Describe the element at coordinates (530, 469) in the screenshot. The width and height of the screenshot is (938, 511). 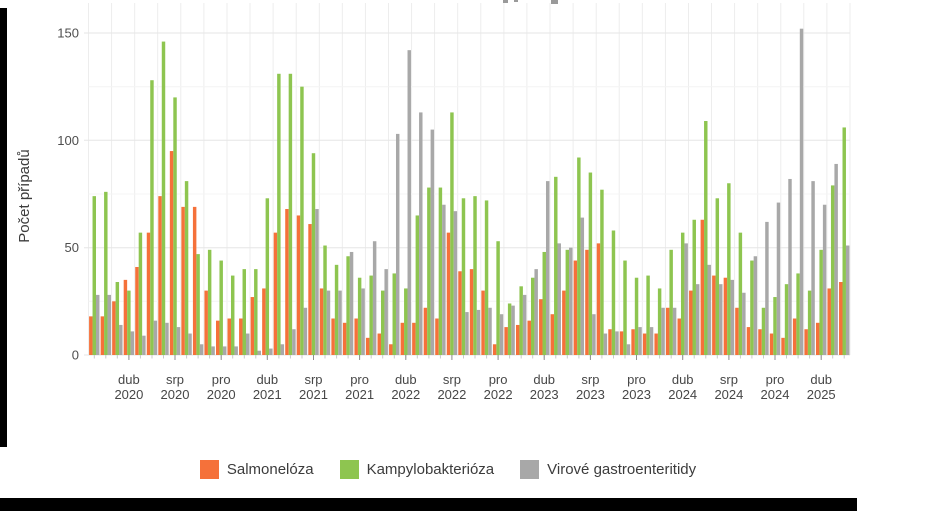
I see `virove-gastroenteritidy-swatch-icon` at that location.